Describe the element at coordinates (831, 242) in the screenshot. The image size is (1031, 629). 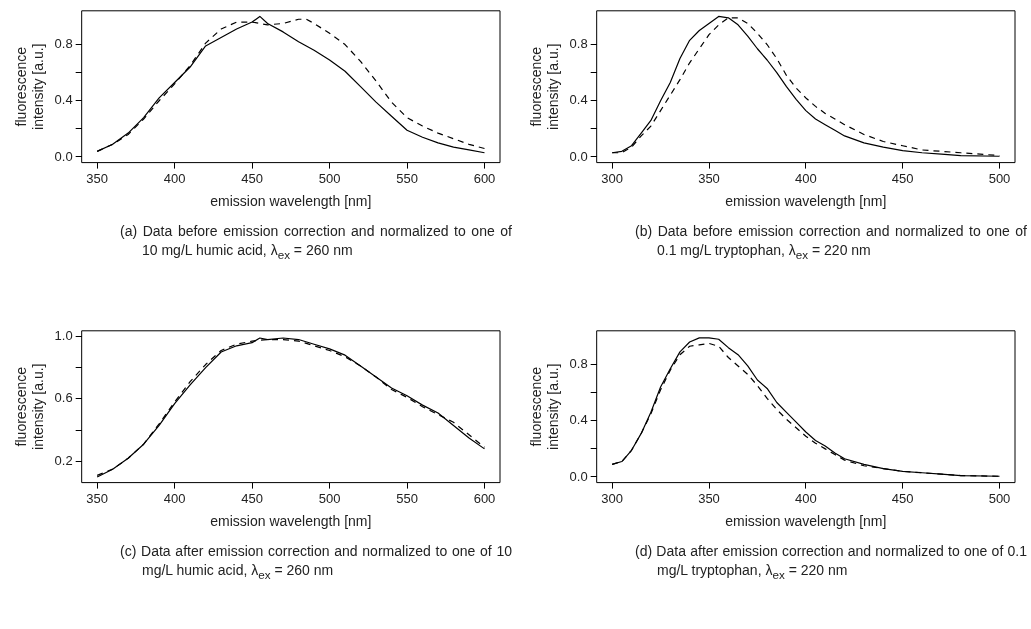
I see `text: (b) Data before emission correction and normalized to one of 0.1 mg/L tryptophan, λ$_{ex}$ = 220 nm` at that location.